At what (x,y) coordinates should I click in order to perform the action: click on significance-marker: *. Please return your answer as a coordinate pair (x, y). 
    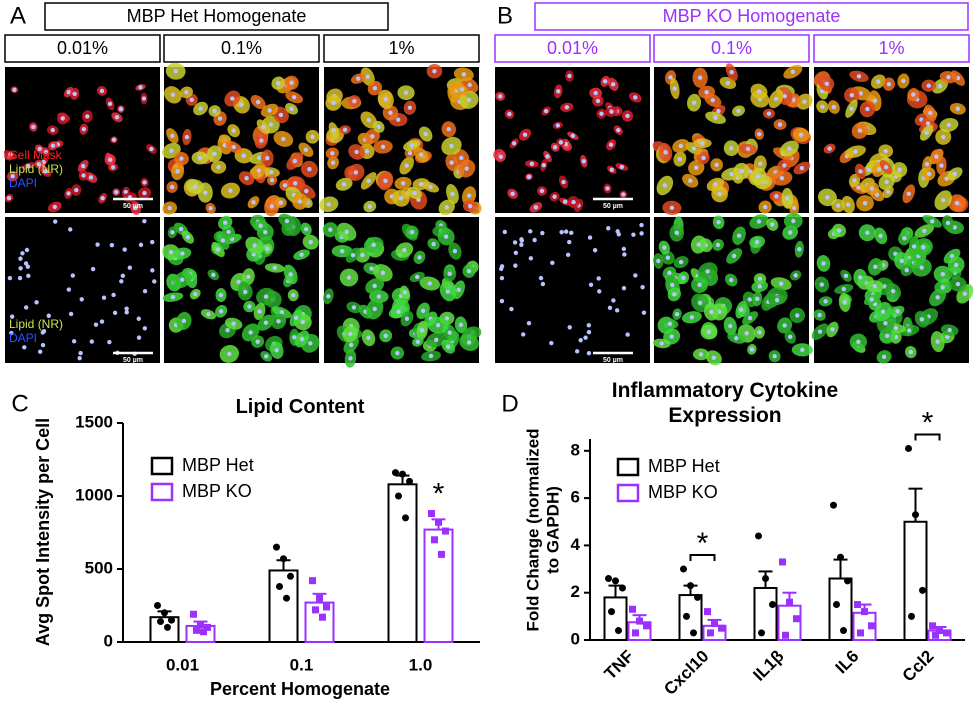
    Looking at the image, I should click on (439, 493).